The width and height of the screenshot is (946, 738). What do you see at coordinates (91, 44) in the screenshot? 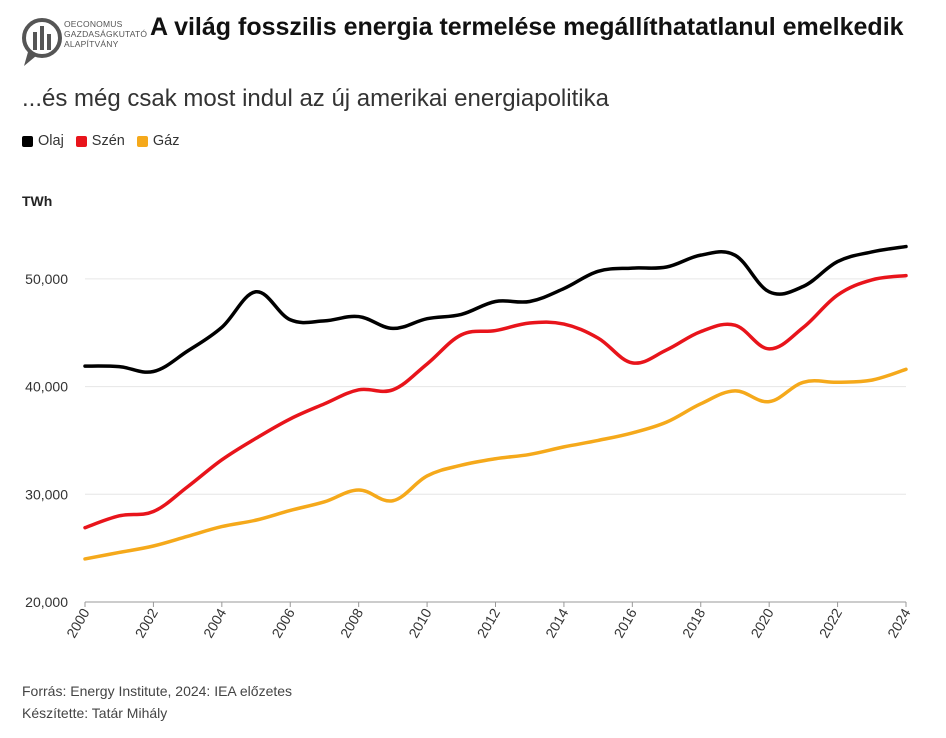
I see `logo-line-3: ALAPÍTVÁNY` at bounding box center [91, 44].